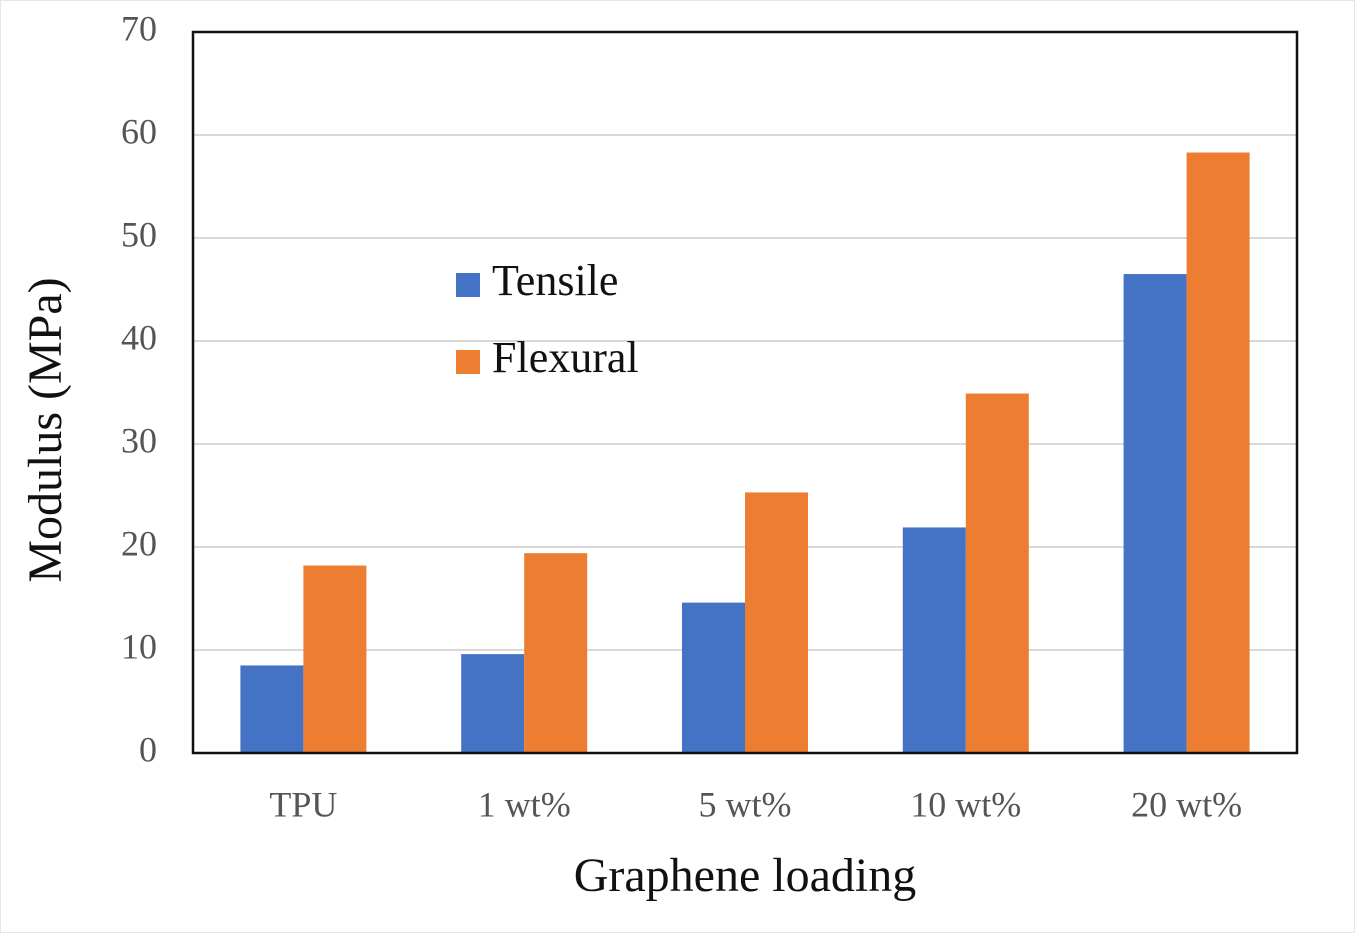 Image resolution: width=1355 pixels, height=933 pixels. What do you see at coordinates (745, 875) in the screenshot?
I see `x-axis-label: Graphene loading` at bounding box center [745, 875].